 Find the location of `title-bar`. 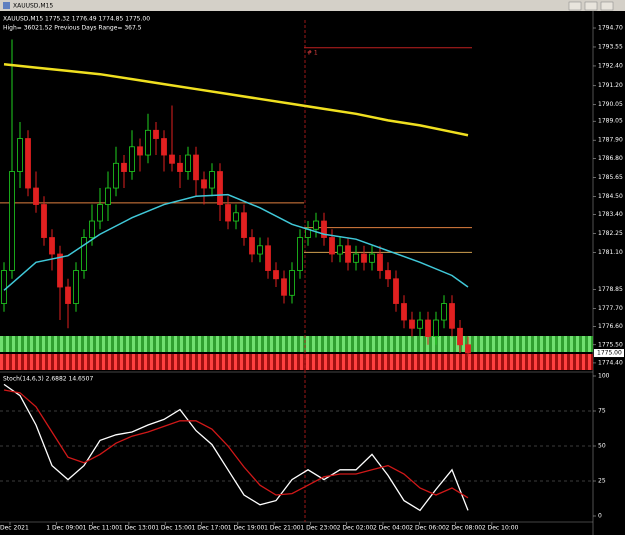

title-bar is located at coordinates (312, 5).